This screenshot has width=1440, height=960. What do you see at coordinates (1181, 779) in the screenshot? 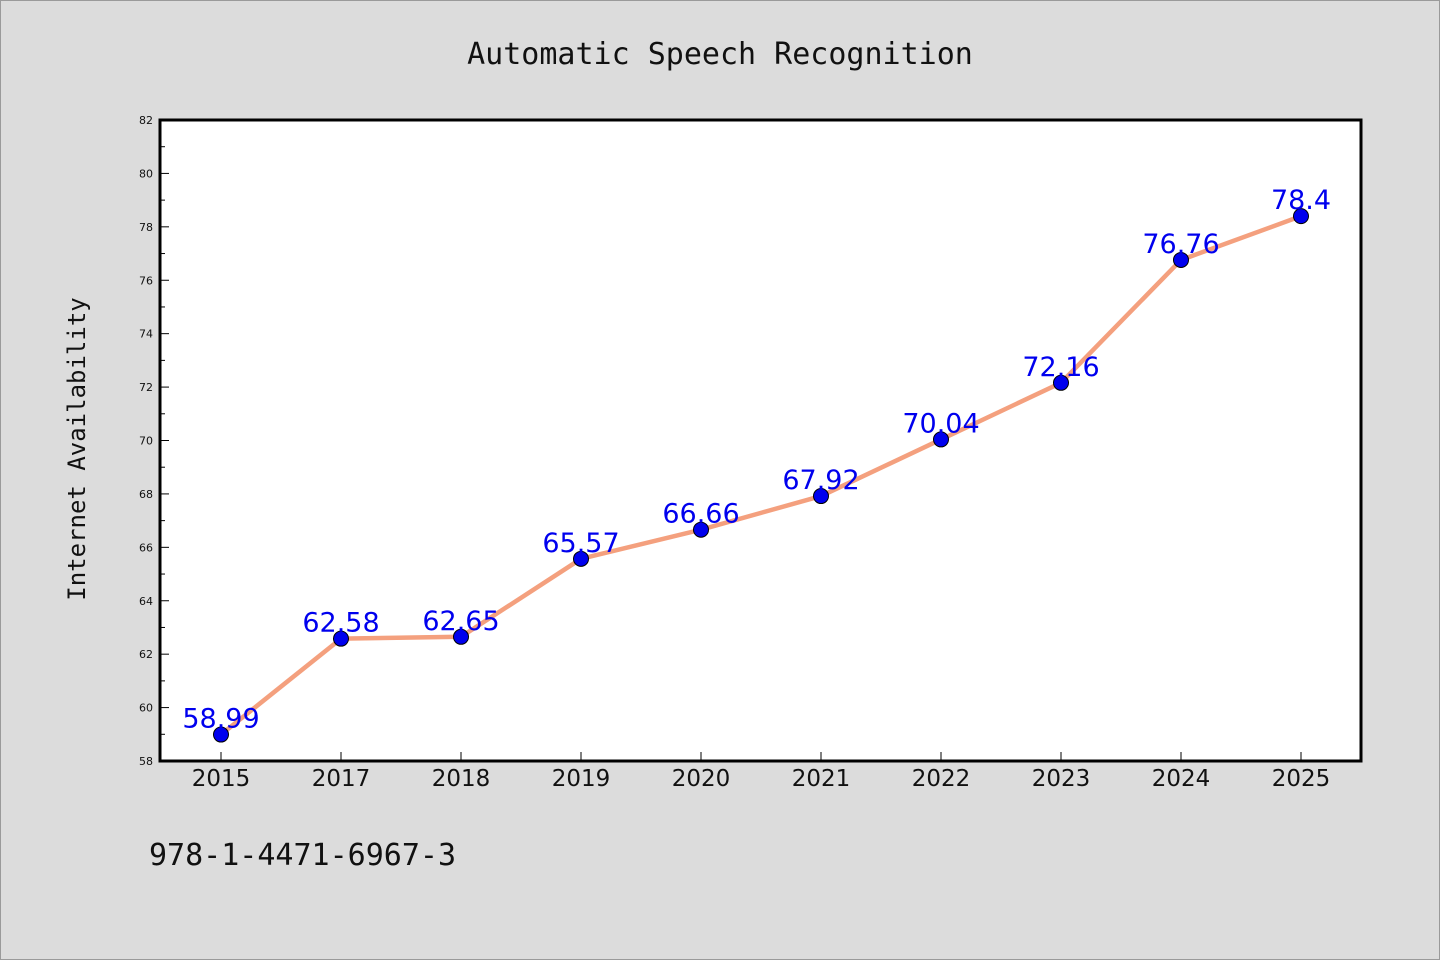
I see `x-tick-label: 2024` at bounding box center [1181, 779].